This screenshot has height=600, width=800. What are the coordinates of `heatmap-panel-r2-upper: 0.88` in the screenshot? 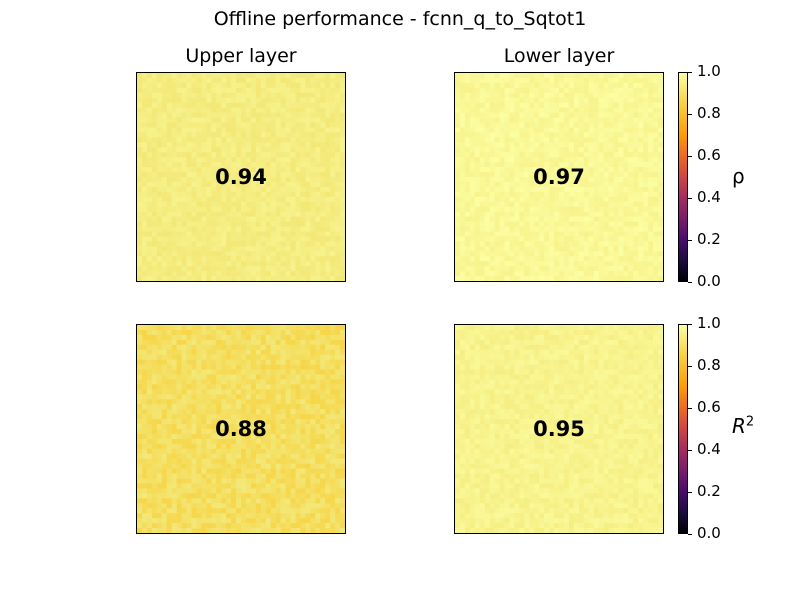 It's located at (241, 429).